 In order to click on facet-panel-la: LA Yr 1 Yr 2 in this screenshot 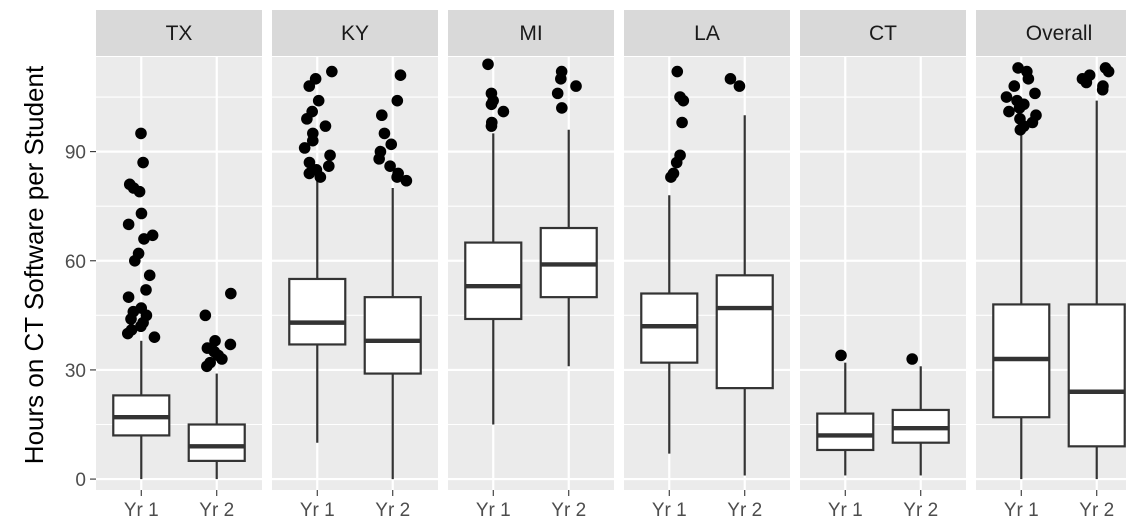, I will do `click(707, 265)`.